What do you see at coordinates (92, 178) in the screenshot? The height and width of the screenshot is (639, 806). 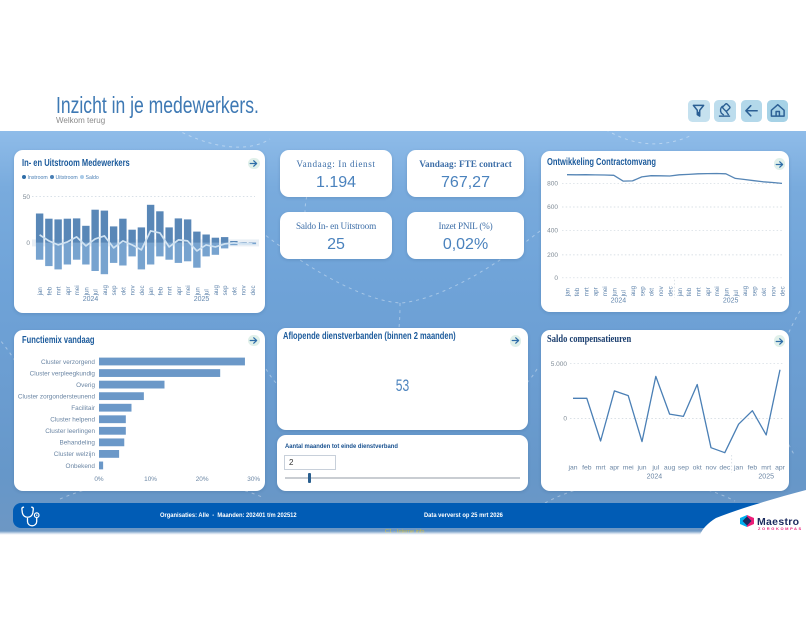 I see `svg-text: Saldo` at bounding box center [92, 178].